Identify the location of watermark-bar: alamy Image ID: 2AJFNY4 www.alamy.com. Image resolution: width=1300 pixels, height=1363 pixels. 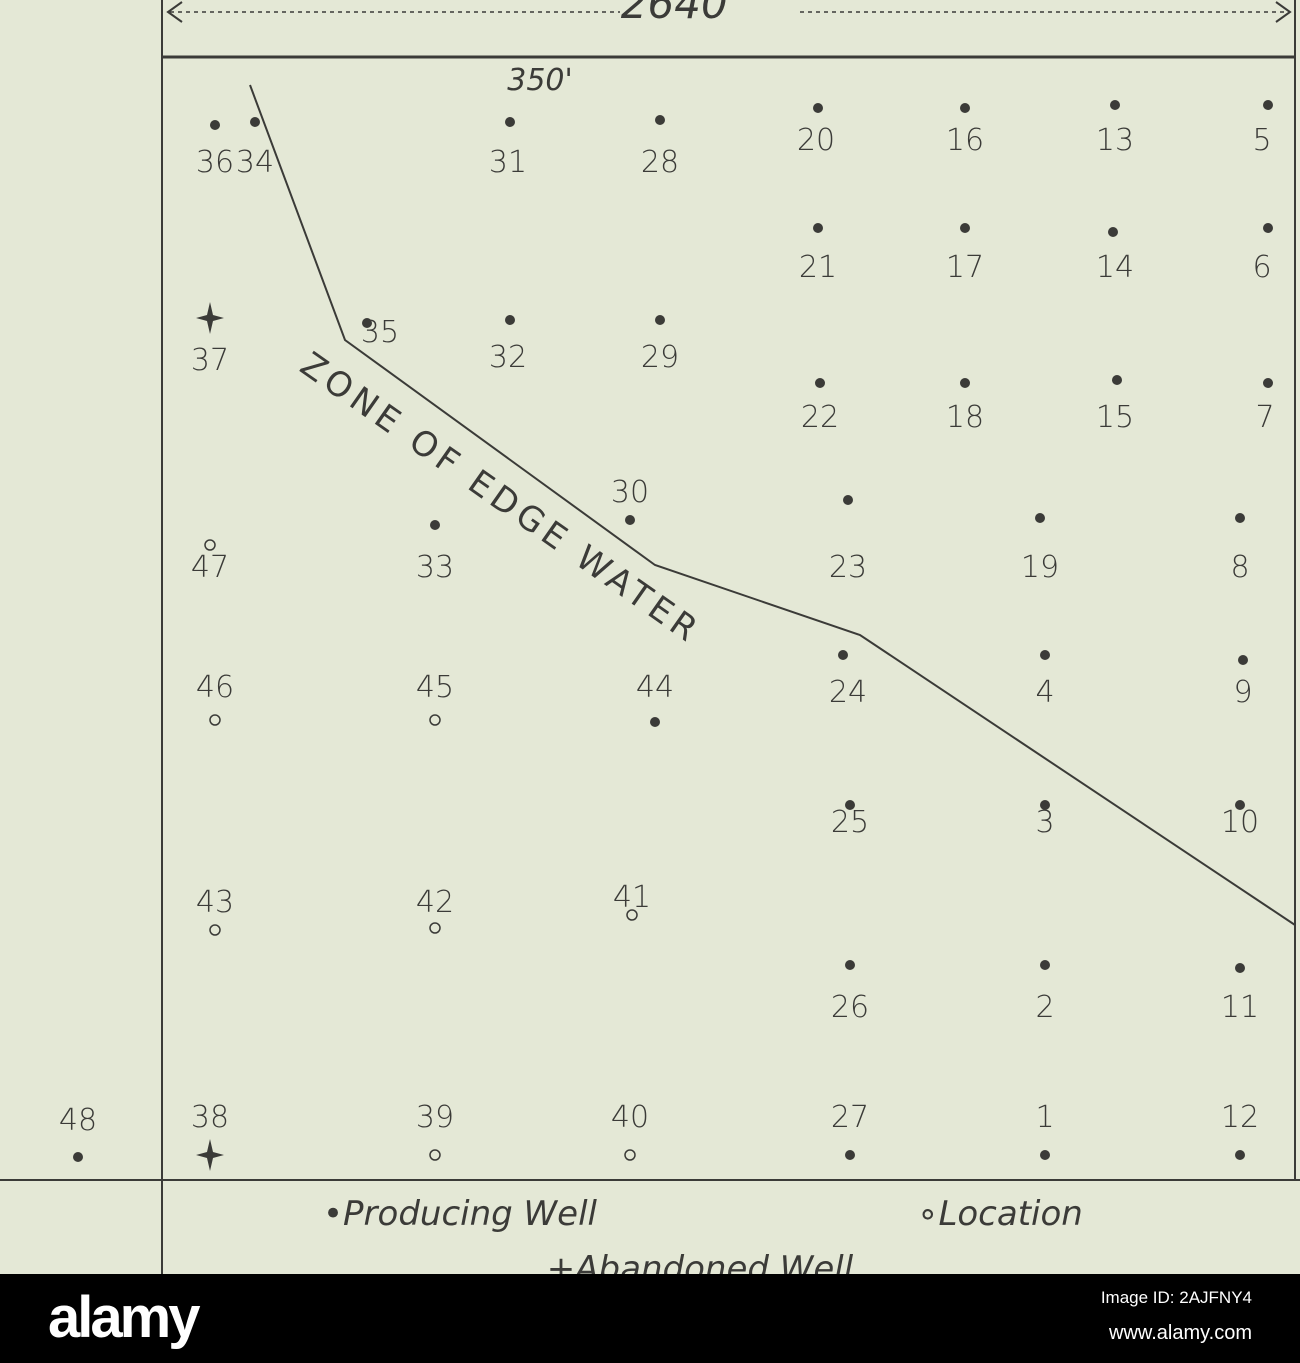
(650, 1318).